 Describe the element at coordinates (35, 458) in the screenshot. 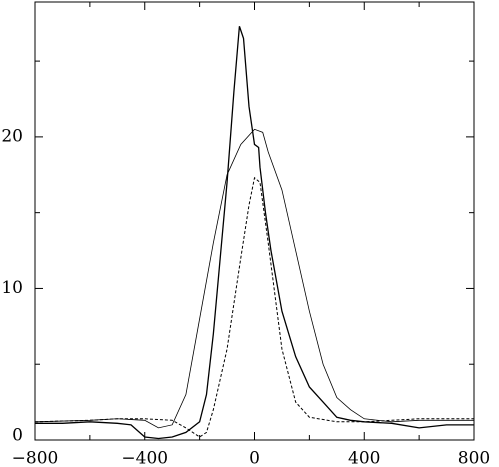

I see `x-tick-label: −800` at that location.